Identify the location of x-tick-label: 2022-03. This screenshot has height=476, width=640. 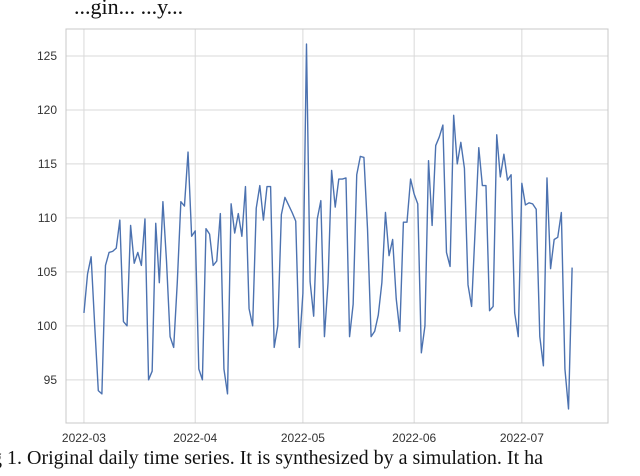
(84, 438).